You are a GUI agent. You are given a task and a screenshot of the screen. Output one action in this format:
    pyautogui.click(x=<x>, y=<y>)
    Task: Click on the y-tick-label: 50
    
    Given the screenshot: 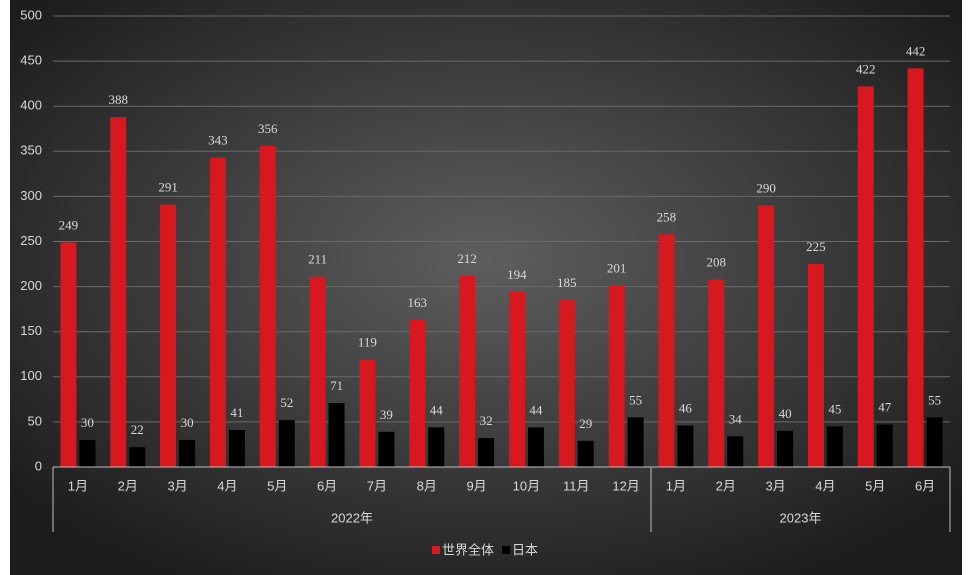 What is the action you would take?
    pyautogui.click(x=35, y=420)
    